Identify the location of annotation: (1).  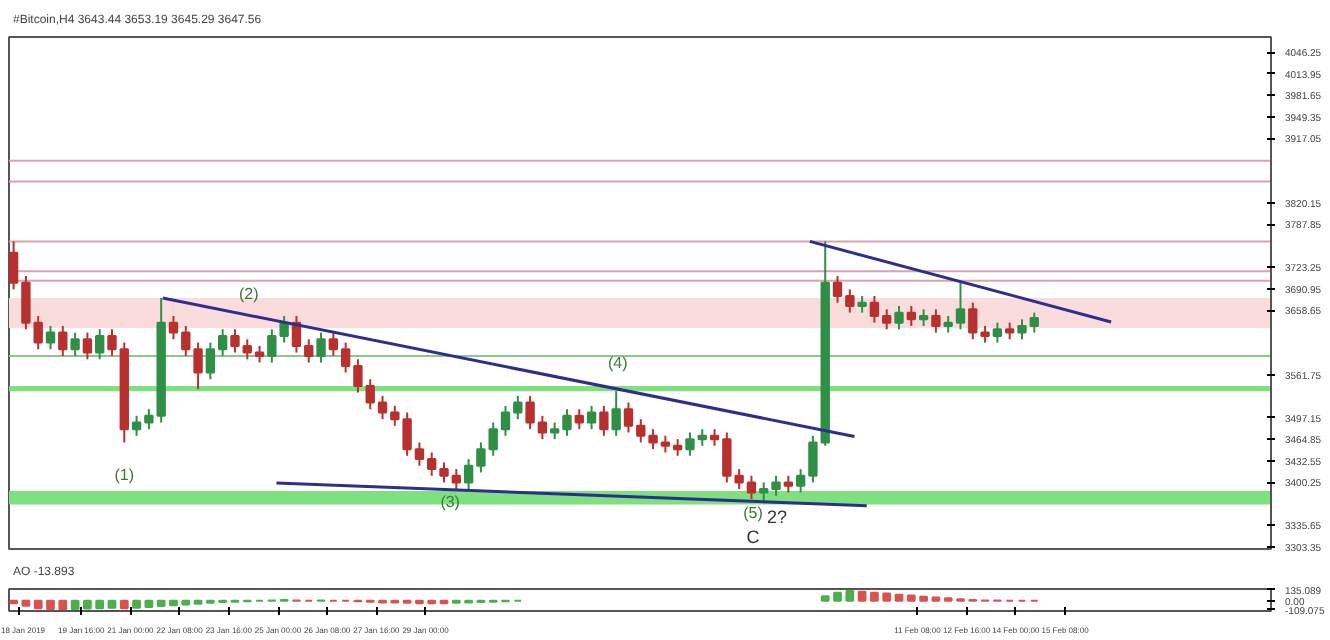
(124, 475).